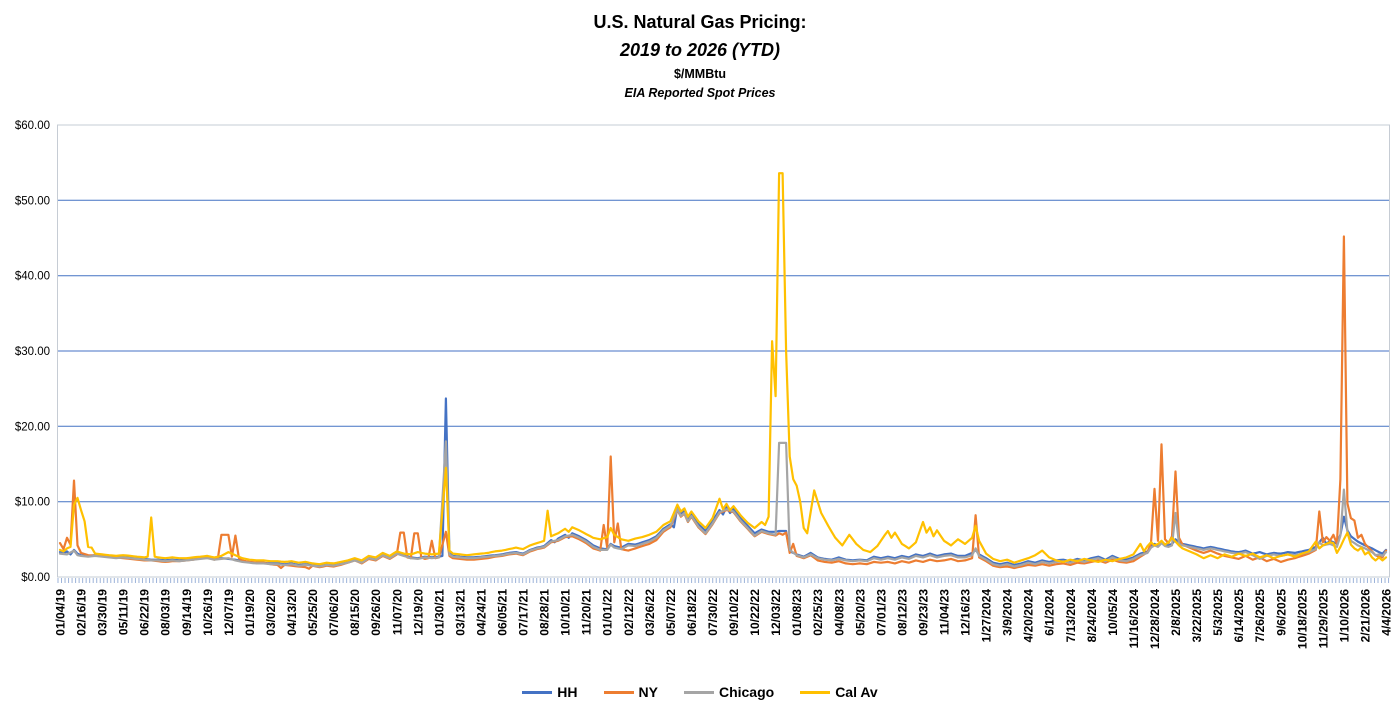  I want to click on legend-label-hh: HH, so click(567, 692).